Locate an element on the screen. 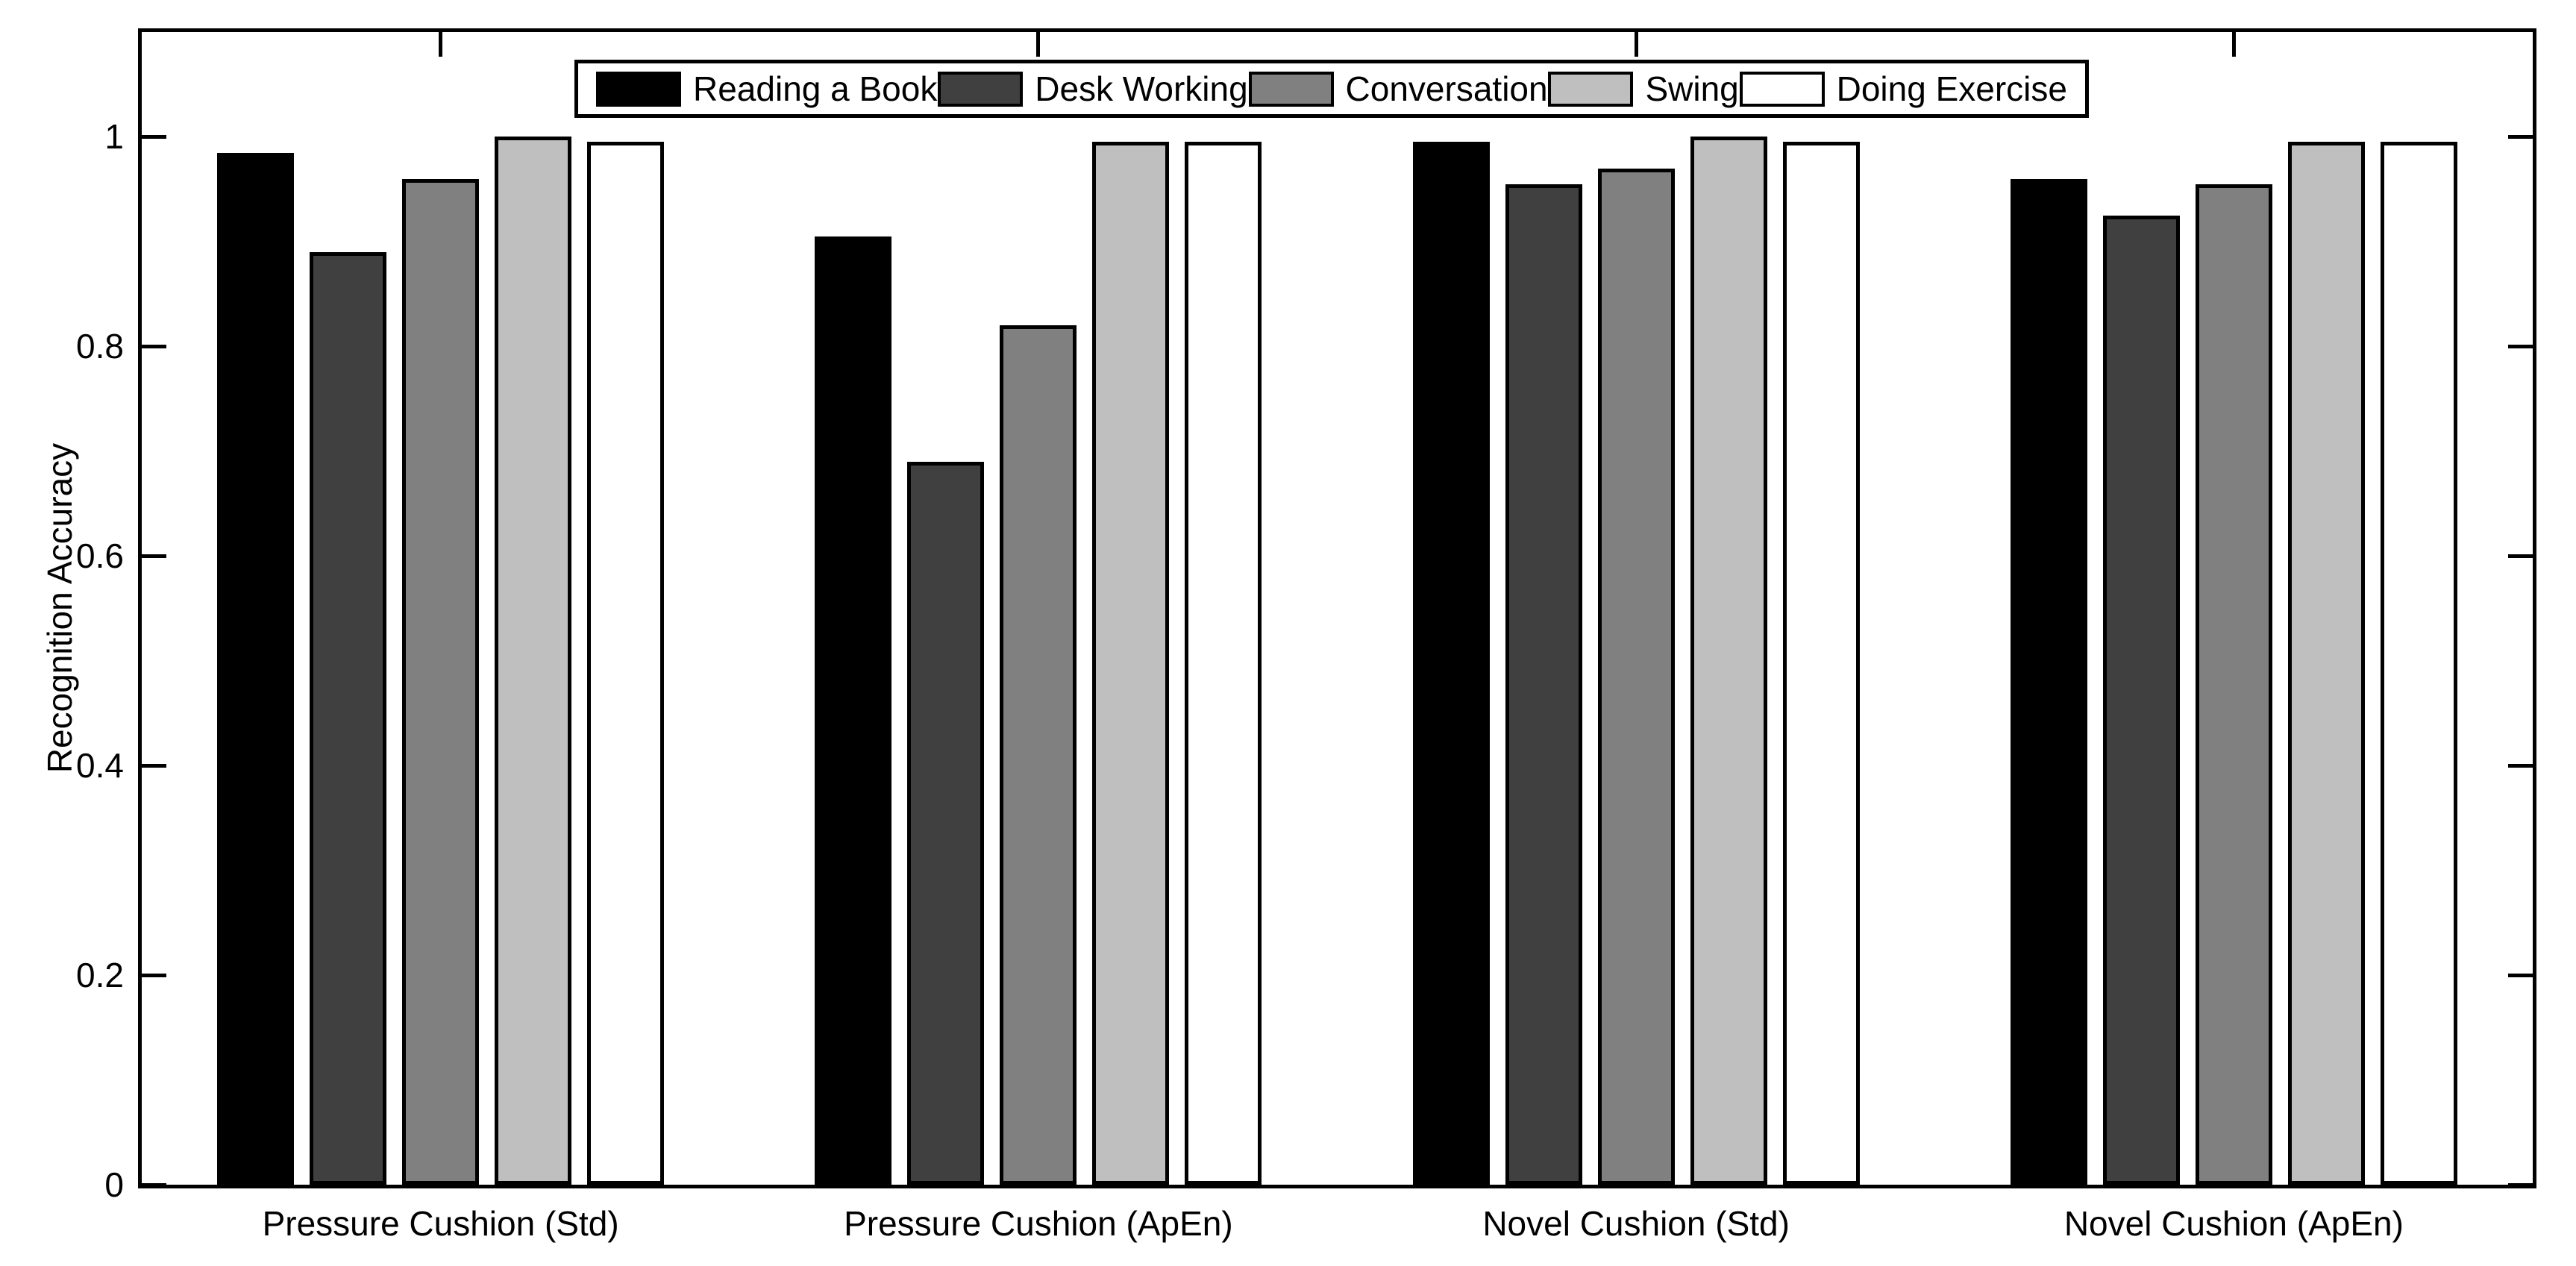 The height and width of the screenshot is (1266, 2576). legend-item-doing-exercise: Doing Exercise is located at coordinates (1903, 89).